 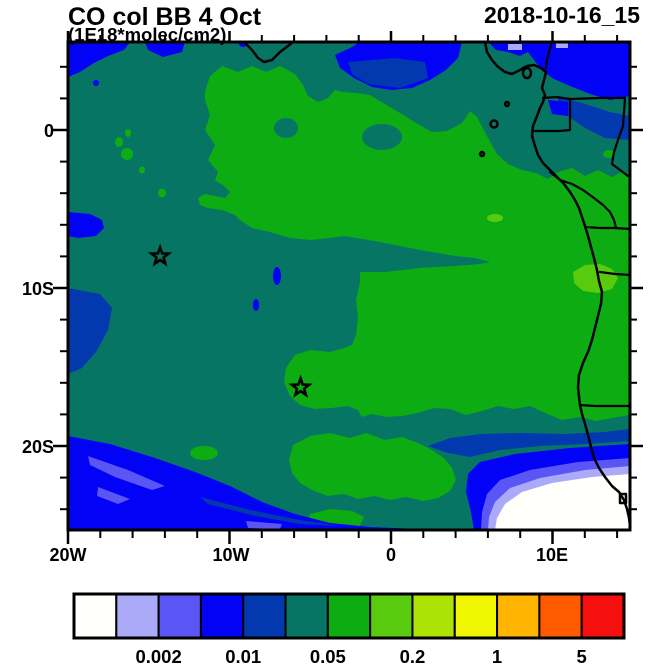 I want to click on x-tick-label-10w: 10W, so click(x=230, y=555).